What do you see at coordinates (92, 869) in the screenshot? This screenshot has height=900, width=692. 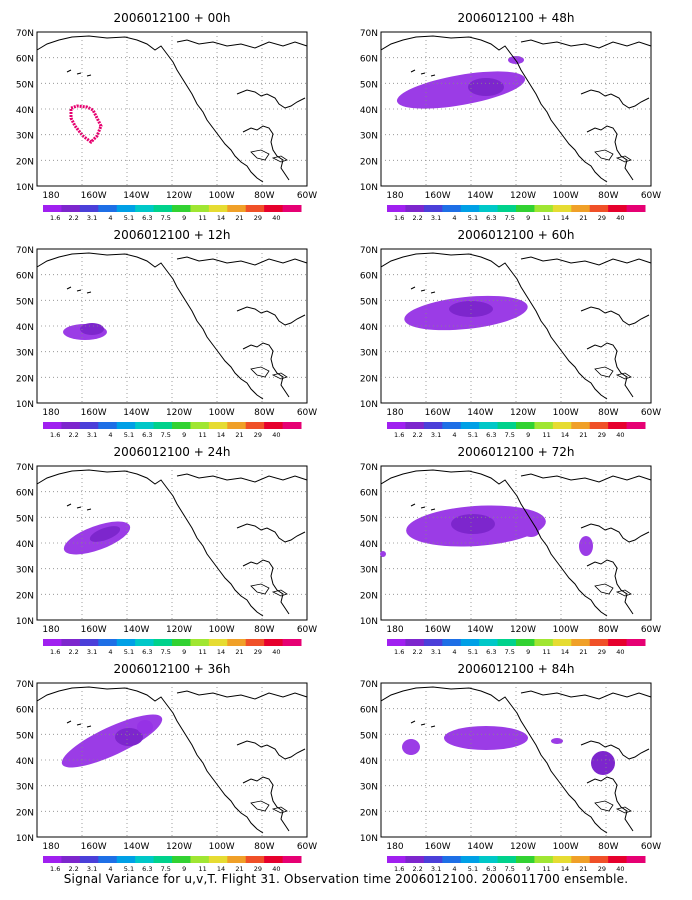 I see `colorbar-level-label: 3.1` at bounding box center [92, 869].